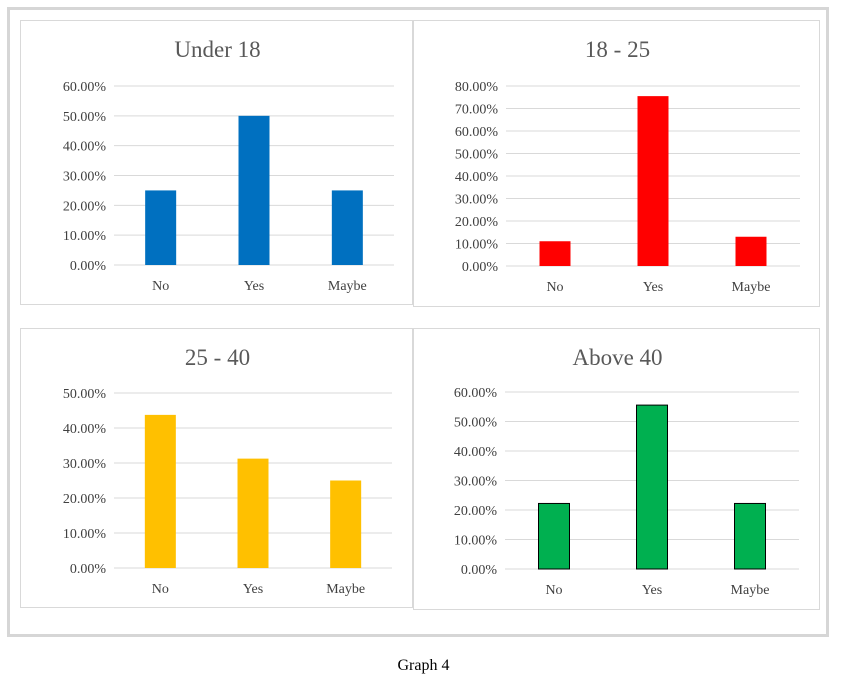 This screenshot has width=847, height=689. What do you see at coordinates (477, 110) in the screenshot?
I see `y-tick-label: 70.00%` at bounding box center [477, 110].